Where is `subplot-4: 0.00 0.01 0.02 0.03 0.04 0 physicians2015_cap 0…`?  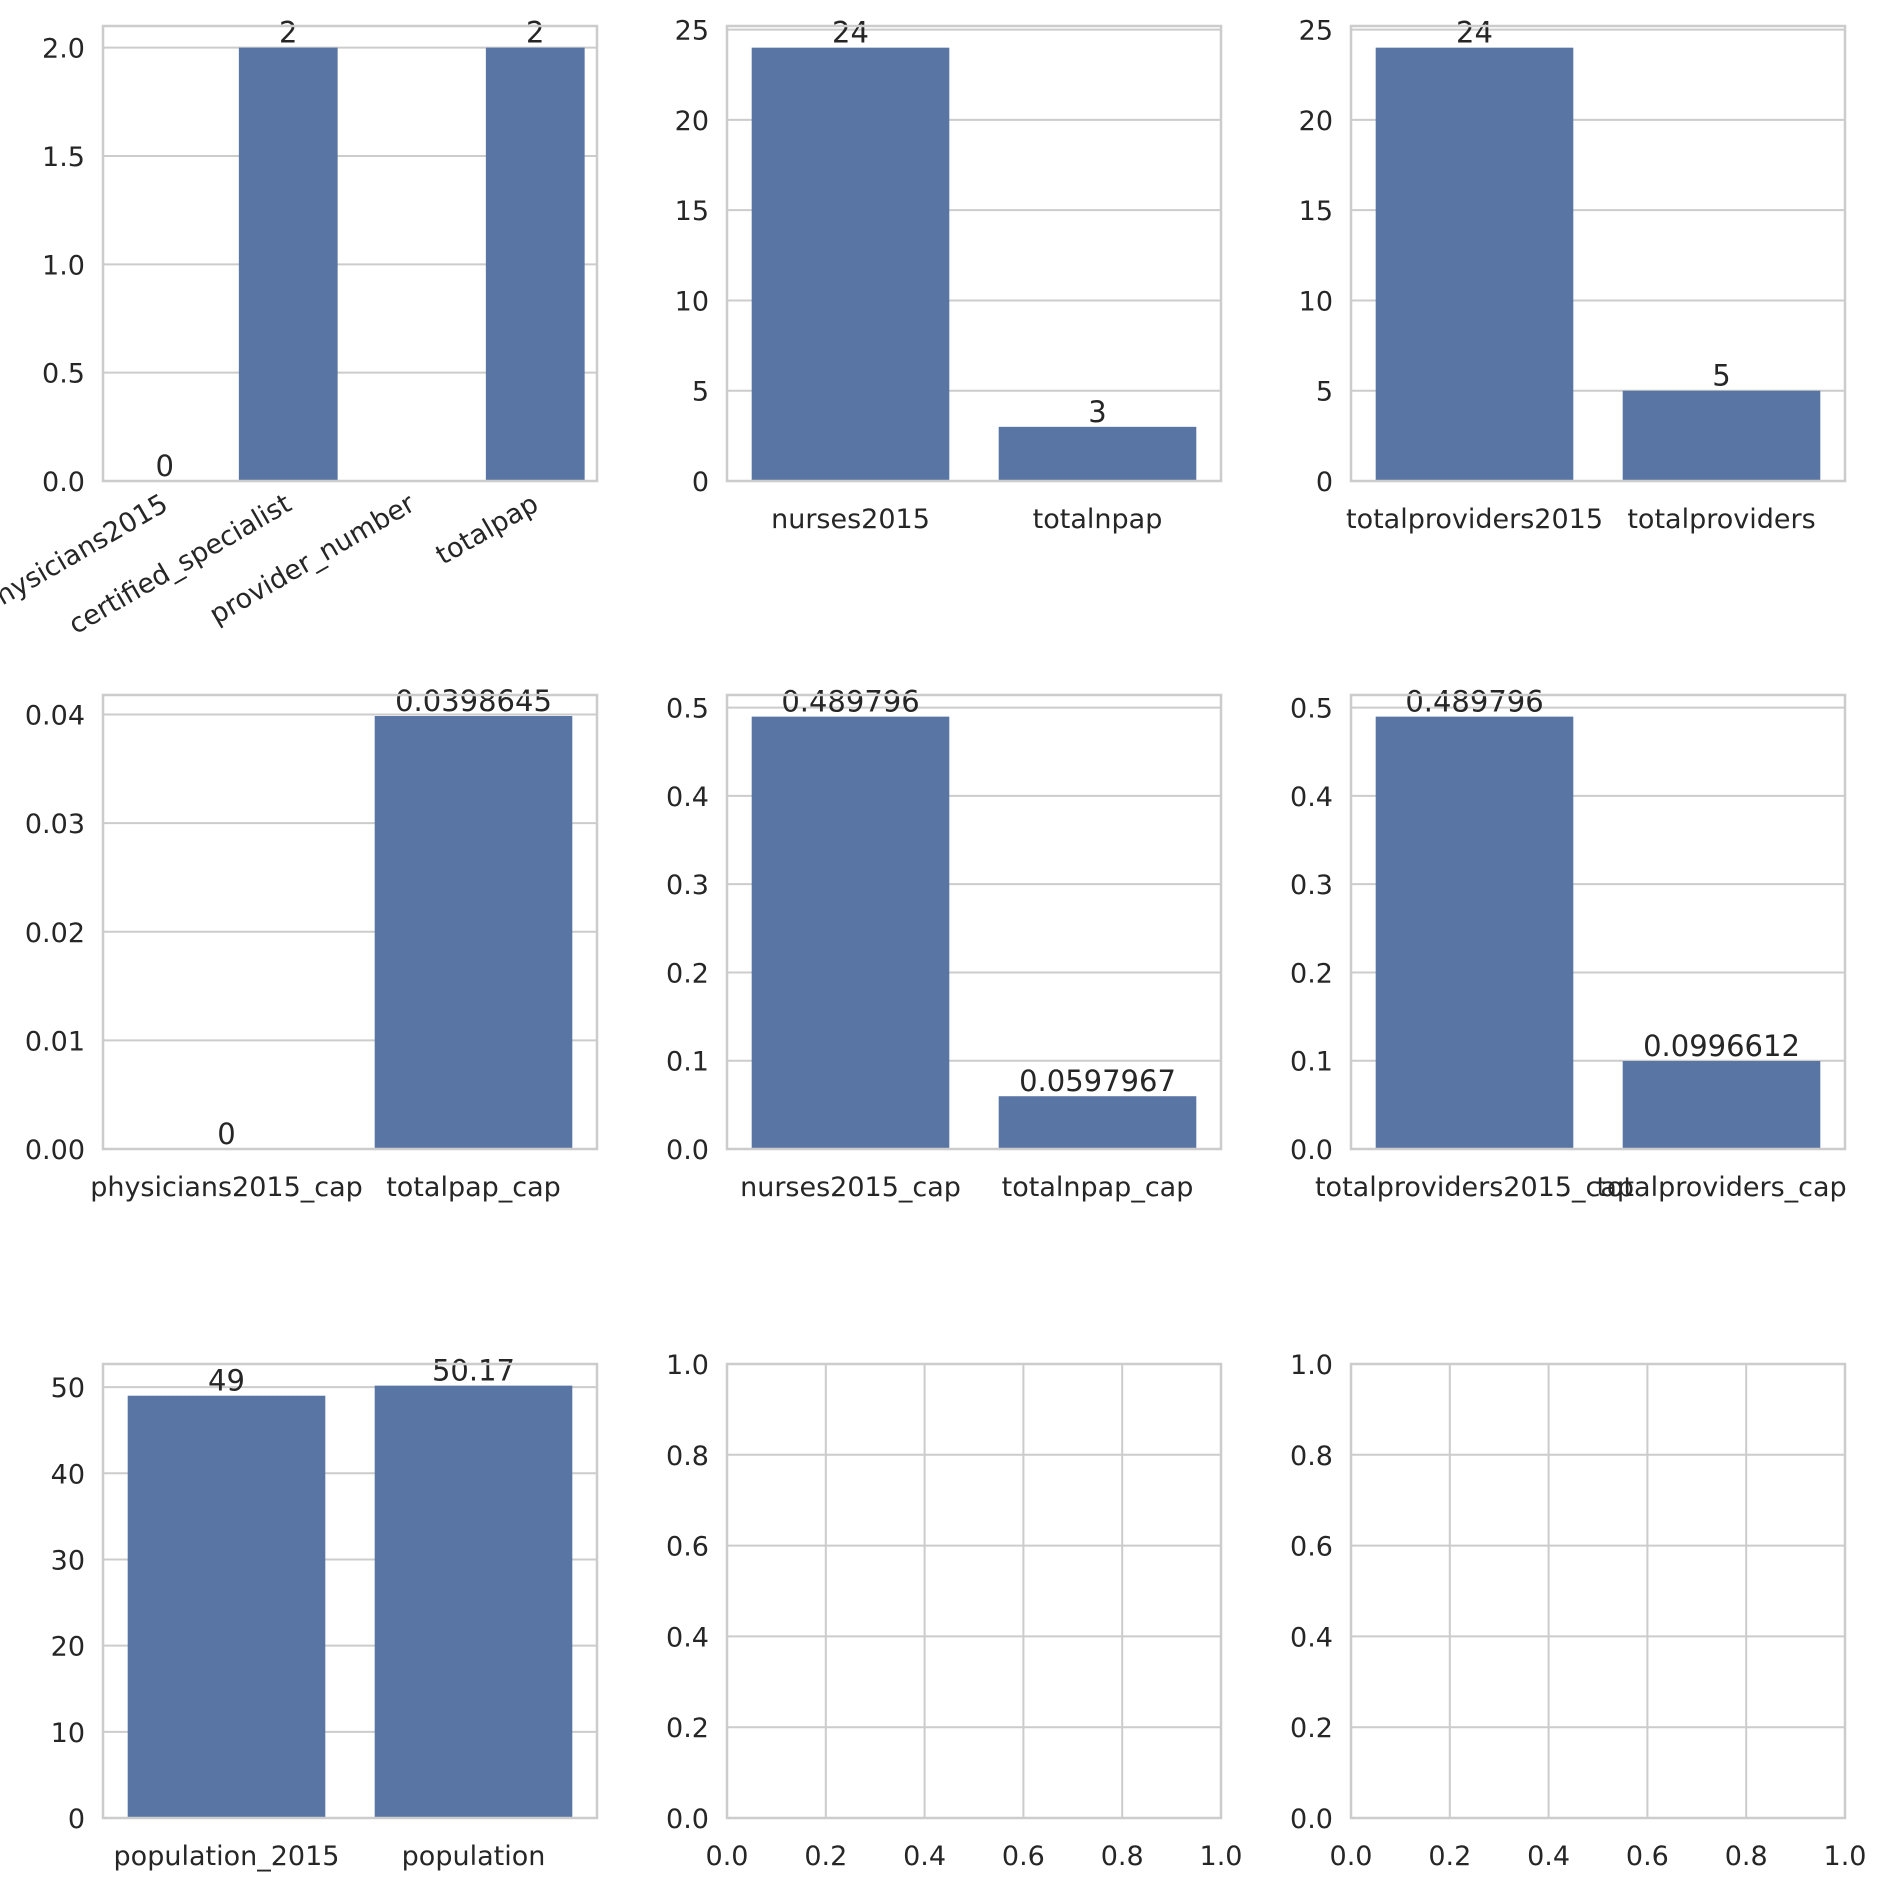 subplot-4: 0.00 0.01 0.02 0.03 0.04 0 physicians2015_cap 0… is located at coordinates (312, 943).